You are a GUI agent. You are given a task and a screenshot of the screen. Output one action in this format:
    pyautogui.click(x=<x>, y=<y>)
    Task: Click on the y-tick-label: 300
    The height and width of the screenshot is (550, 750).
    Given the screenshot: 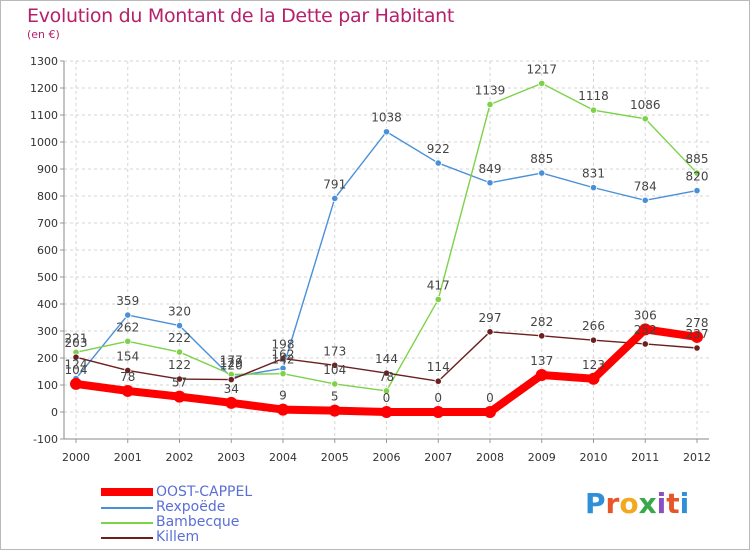 What is the action you would take?
    pyautogui.click(x=47, y=331)
    